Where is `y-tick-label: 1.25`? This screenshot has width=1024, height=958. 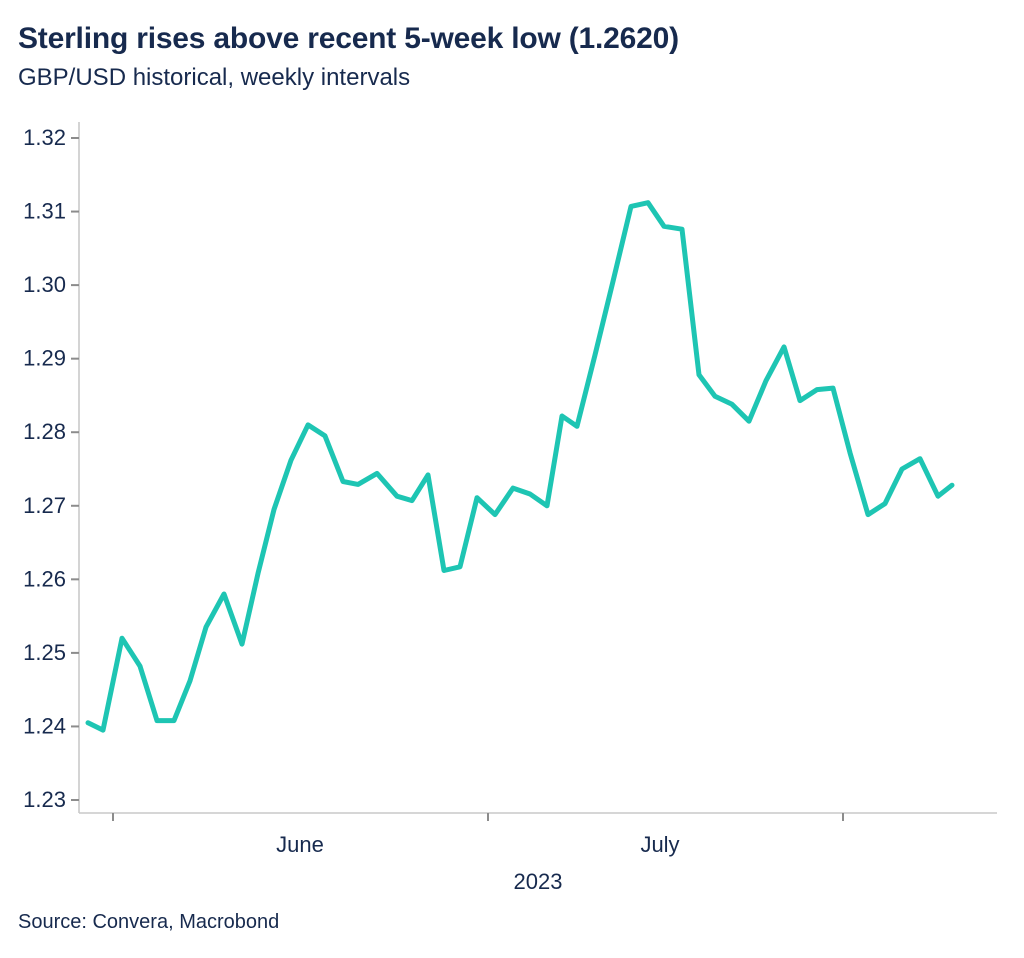
y-tick-label: 1.25 is located at coordinates (44, 652).